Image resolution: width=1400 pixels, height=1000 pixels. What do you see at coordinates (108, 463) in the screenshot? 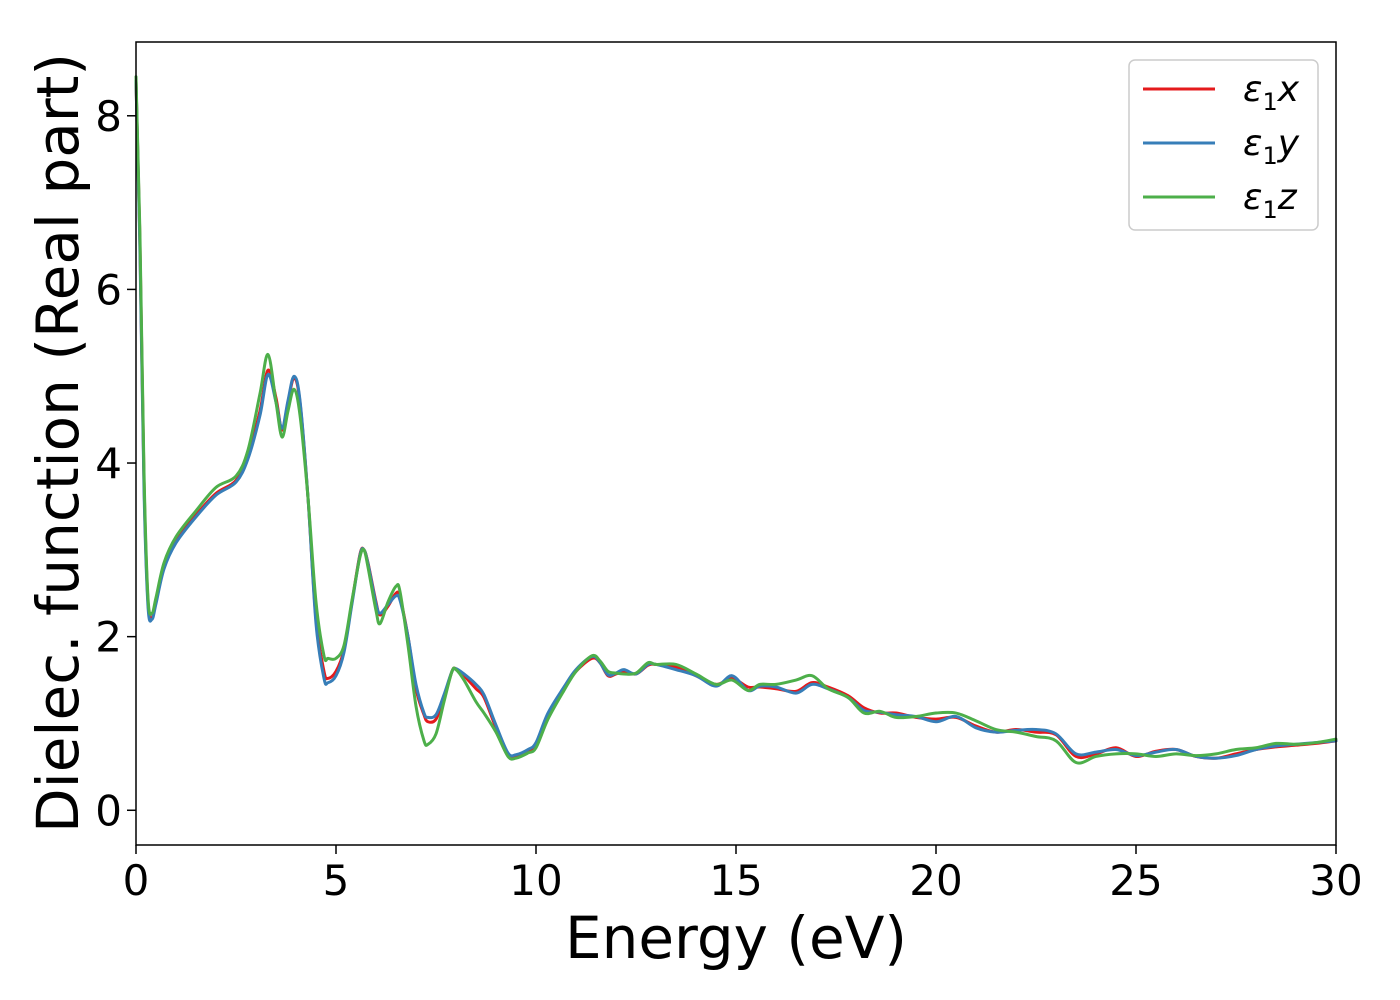
I see `y-tick-label: 4` at bounding box center [108, 463].